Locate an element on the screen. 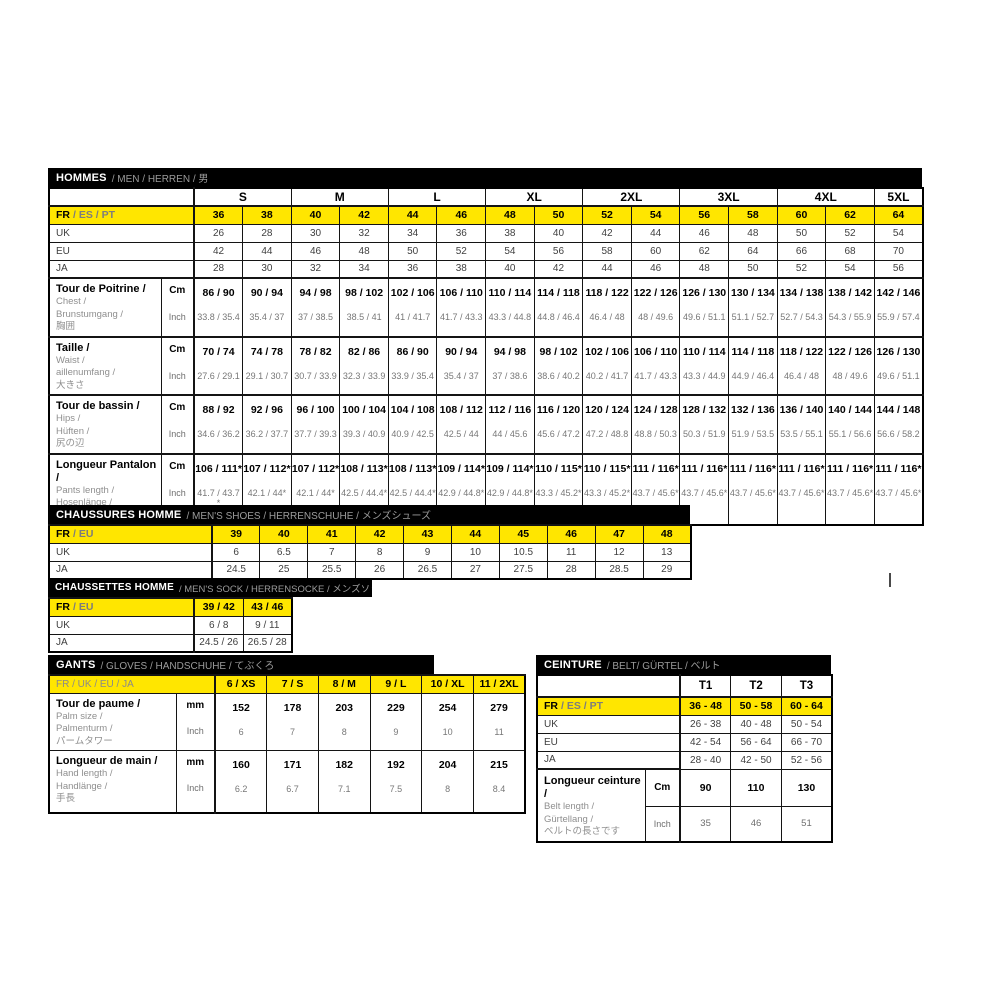 The image size is (1005, 1005). table-cell: 35 is located at coordinates (705, 824).